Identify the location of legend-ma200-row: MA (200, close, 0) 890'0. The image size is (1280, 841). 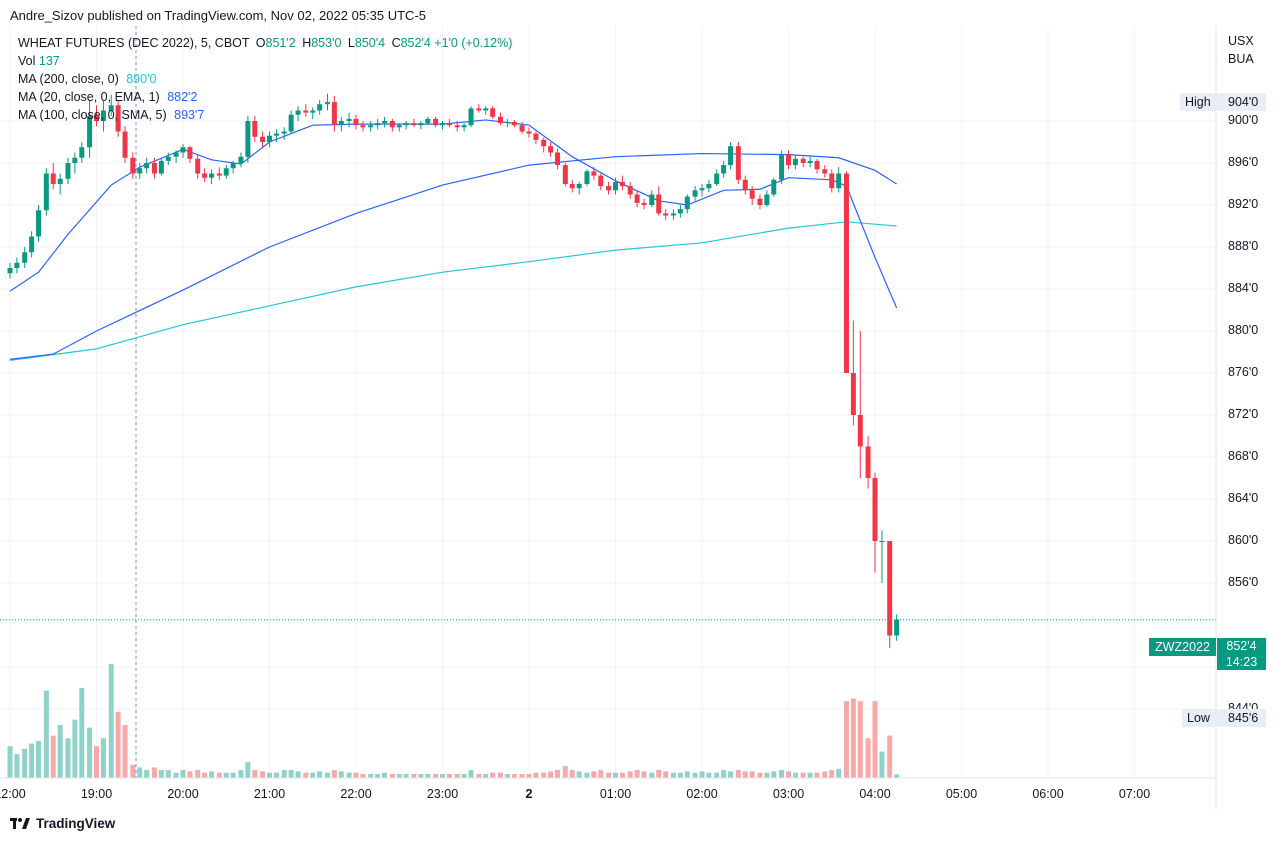
(265, 79).